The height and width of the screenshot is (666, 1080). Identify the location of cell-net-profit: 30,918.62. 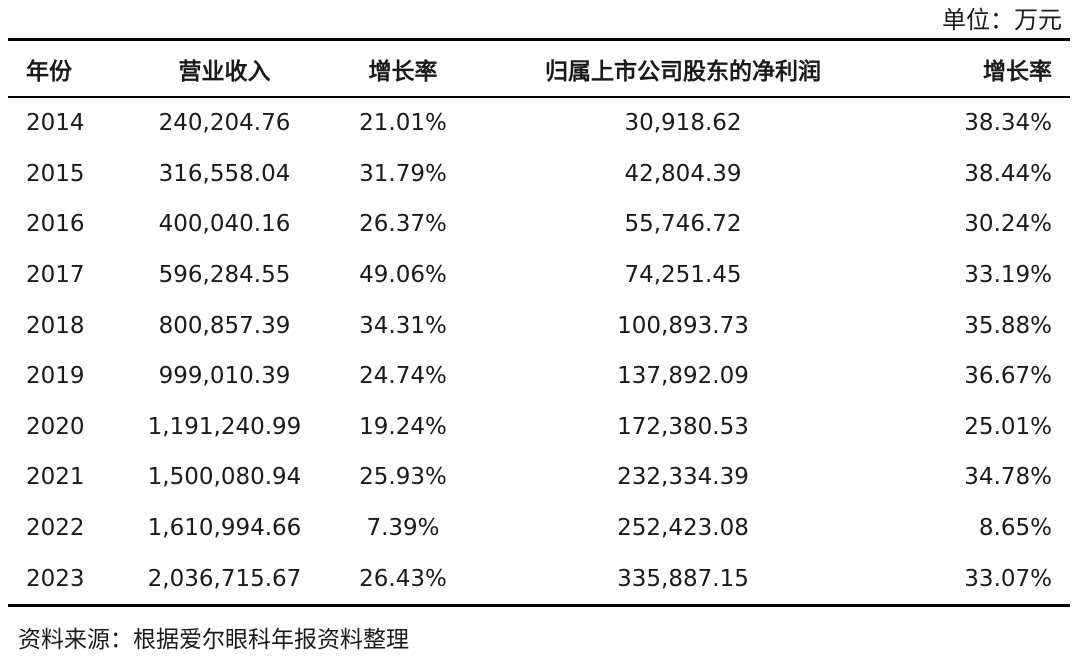
(683, 123).